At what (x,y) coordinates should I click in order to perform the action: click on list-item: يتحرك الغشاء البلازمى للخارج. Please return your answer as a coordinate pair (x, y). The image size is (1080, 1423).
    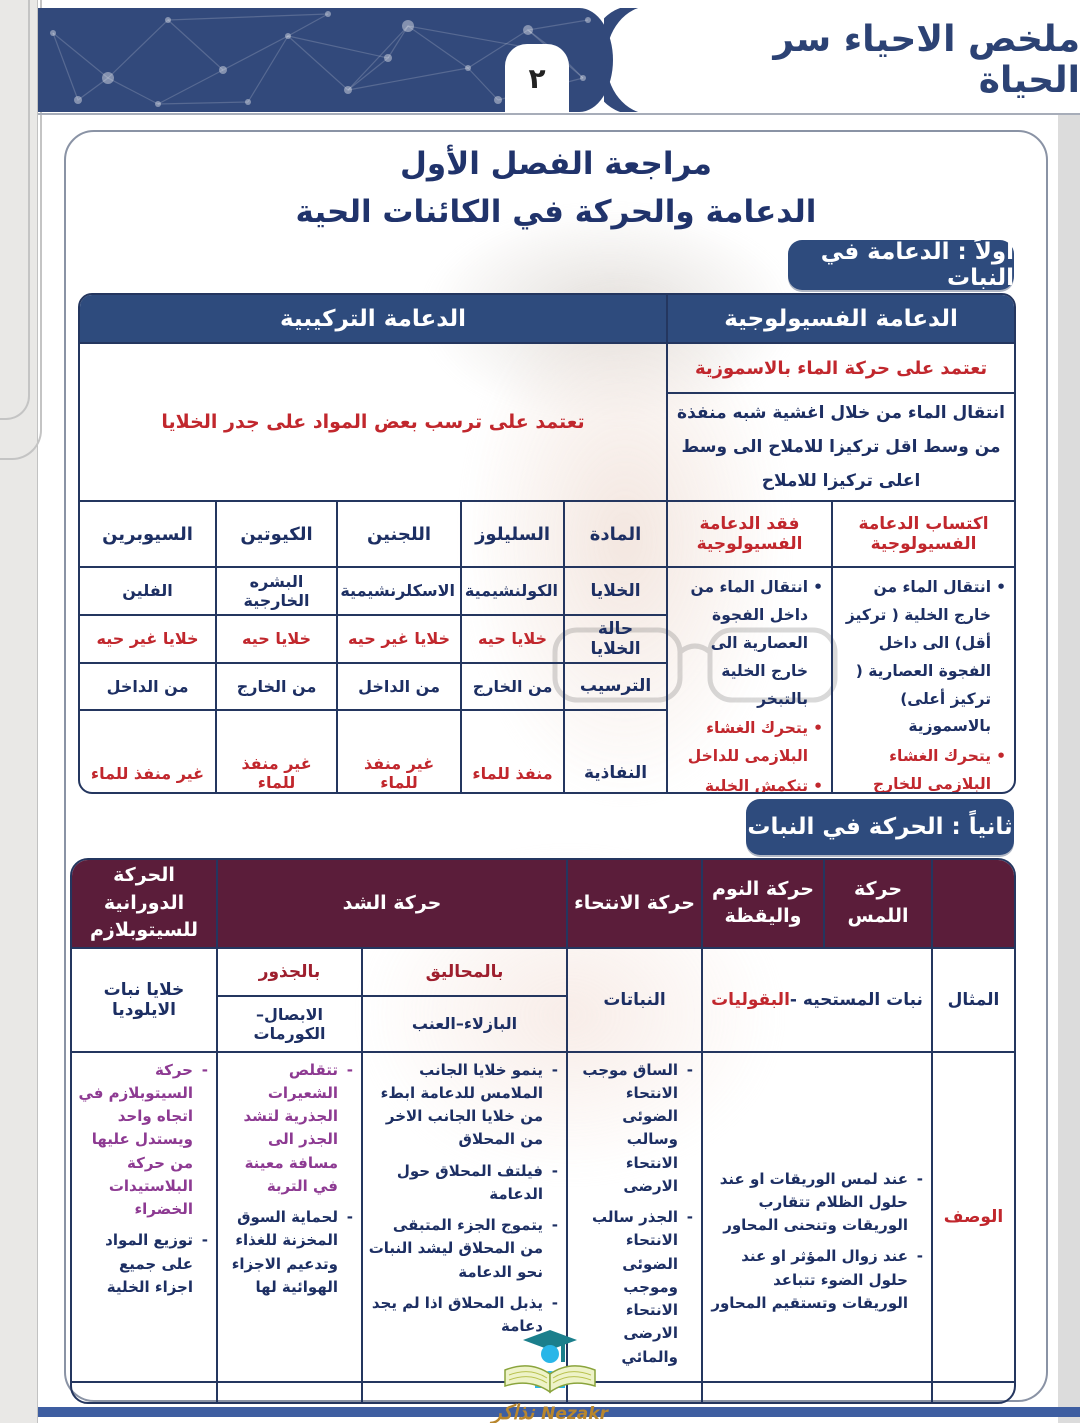
    Looking at the image, I should click on (921, 767).